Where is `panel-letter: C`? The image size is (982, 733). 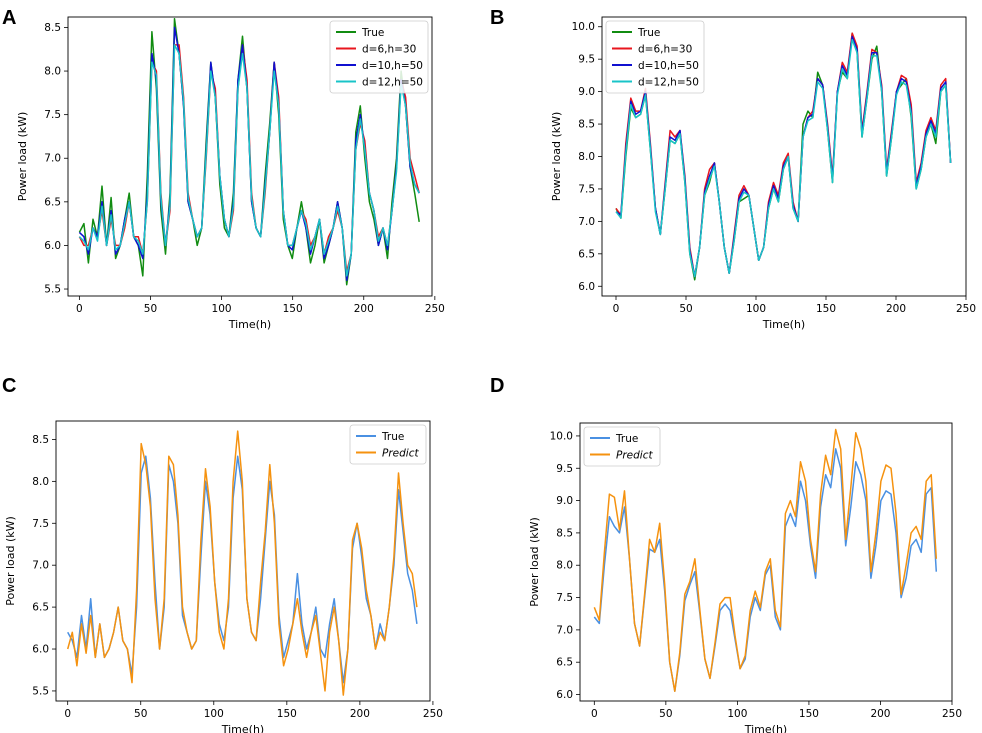
panel-letter: C is located at coordinates (9, 386).